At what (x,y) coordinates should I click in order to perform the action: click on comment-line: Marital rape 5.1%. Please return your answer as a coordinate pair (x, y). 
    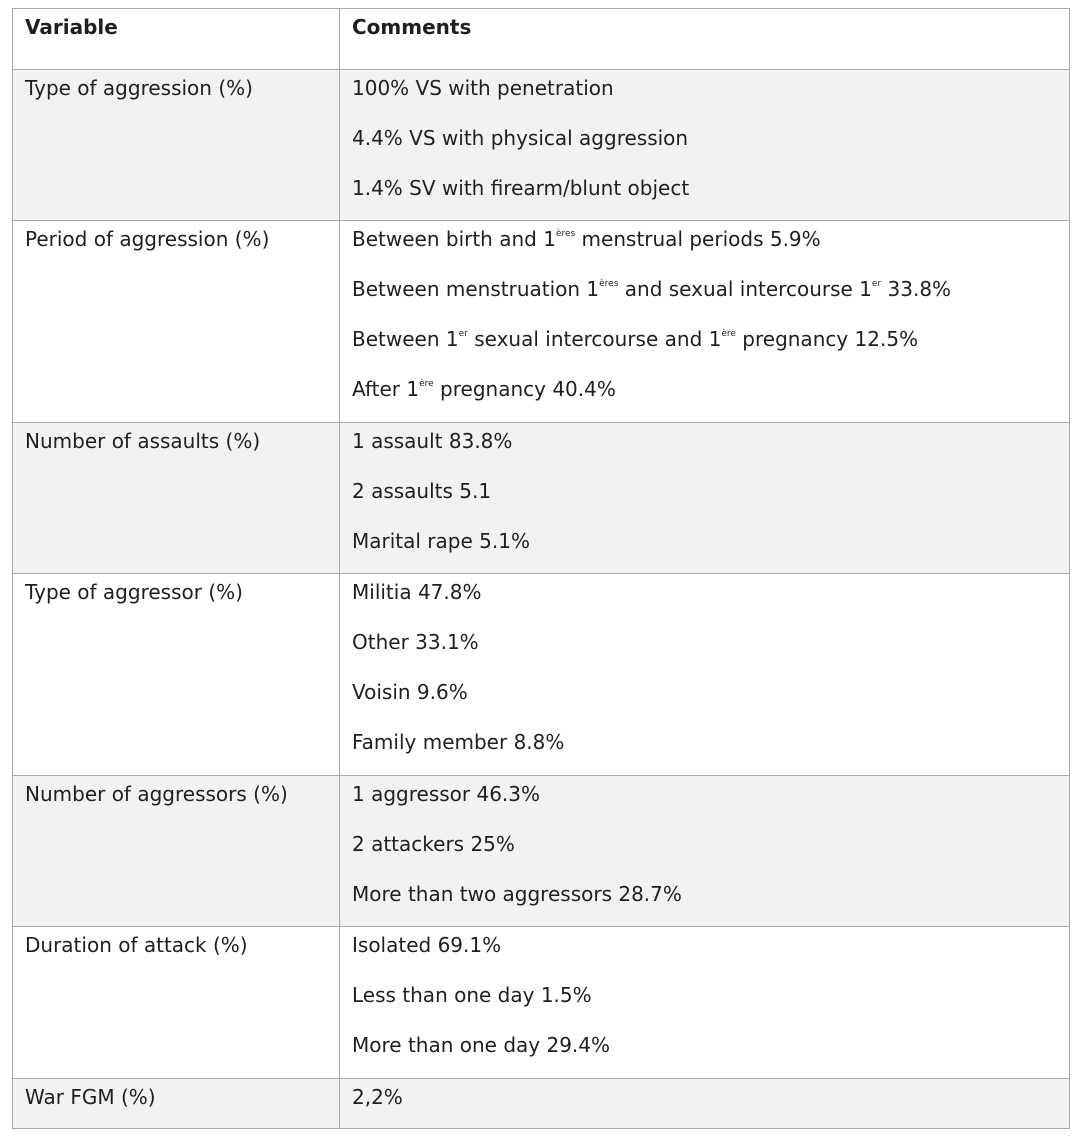
    Looking at the image, I should click on (441, 541).